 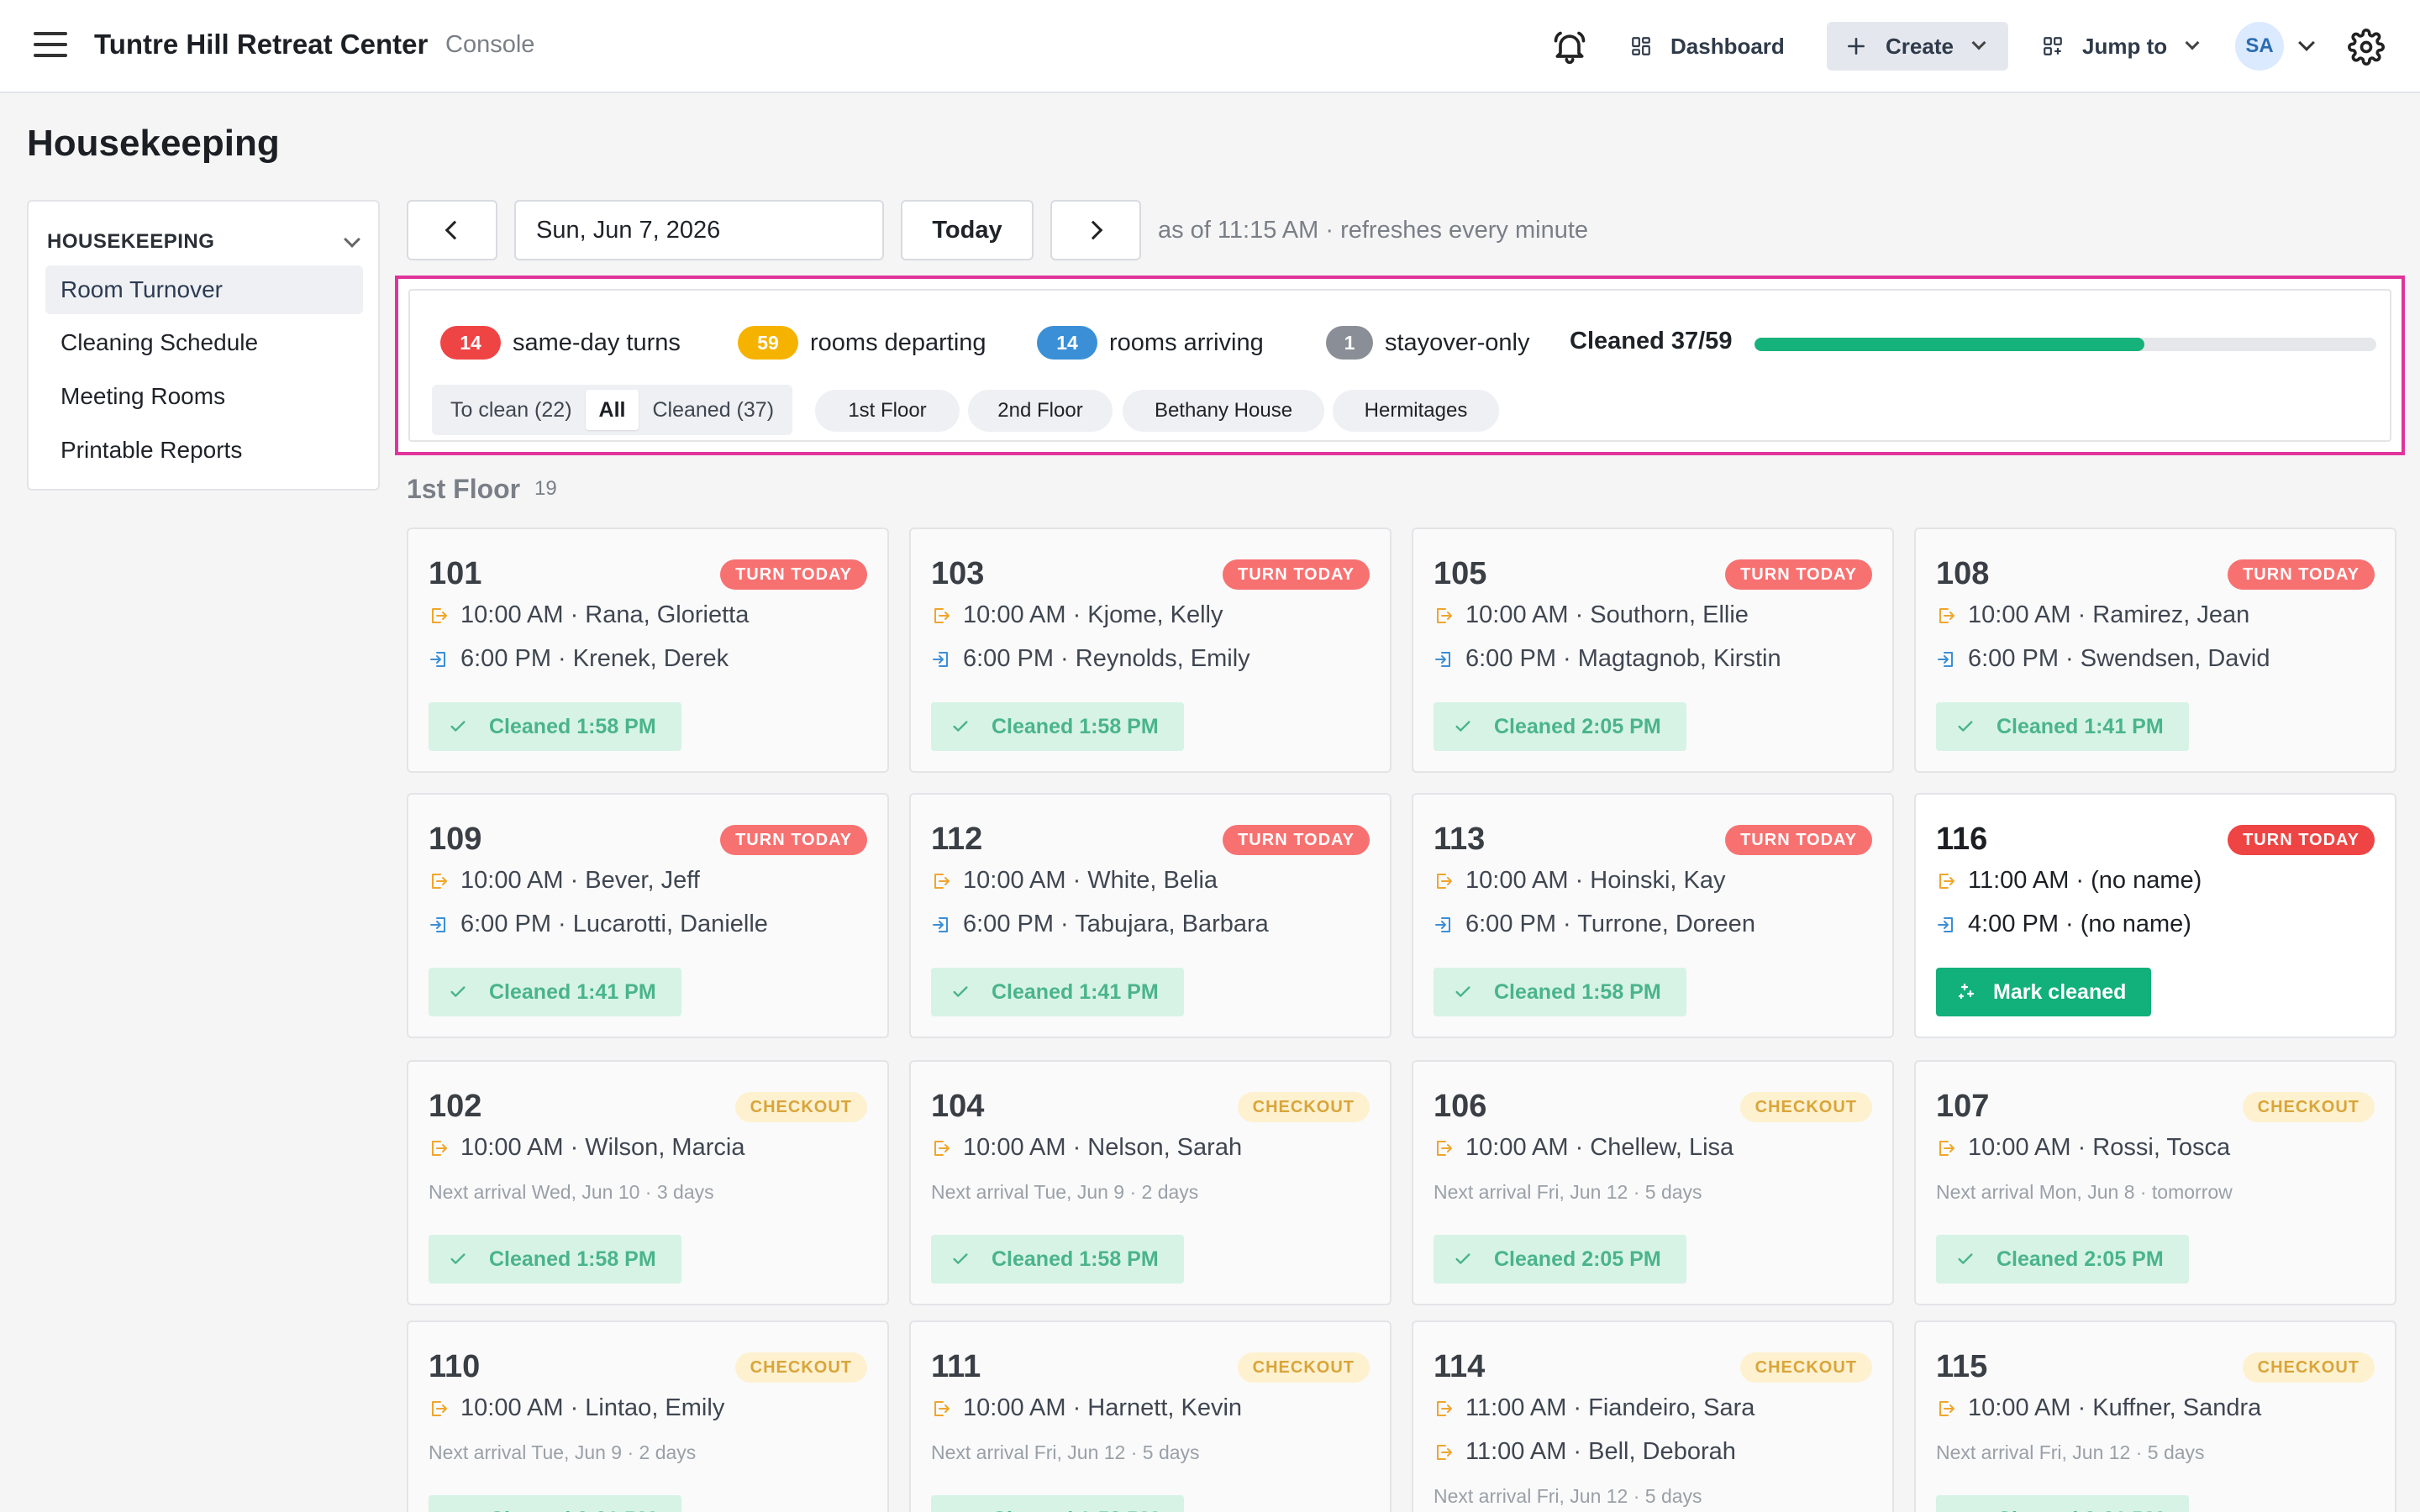 I want to click on sidebar-item-room-turnover: Room Turnover, so click(x=204, y=289).